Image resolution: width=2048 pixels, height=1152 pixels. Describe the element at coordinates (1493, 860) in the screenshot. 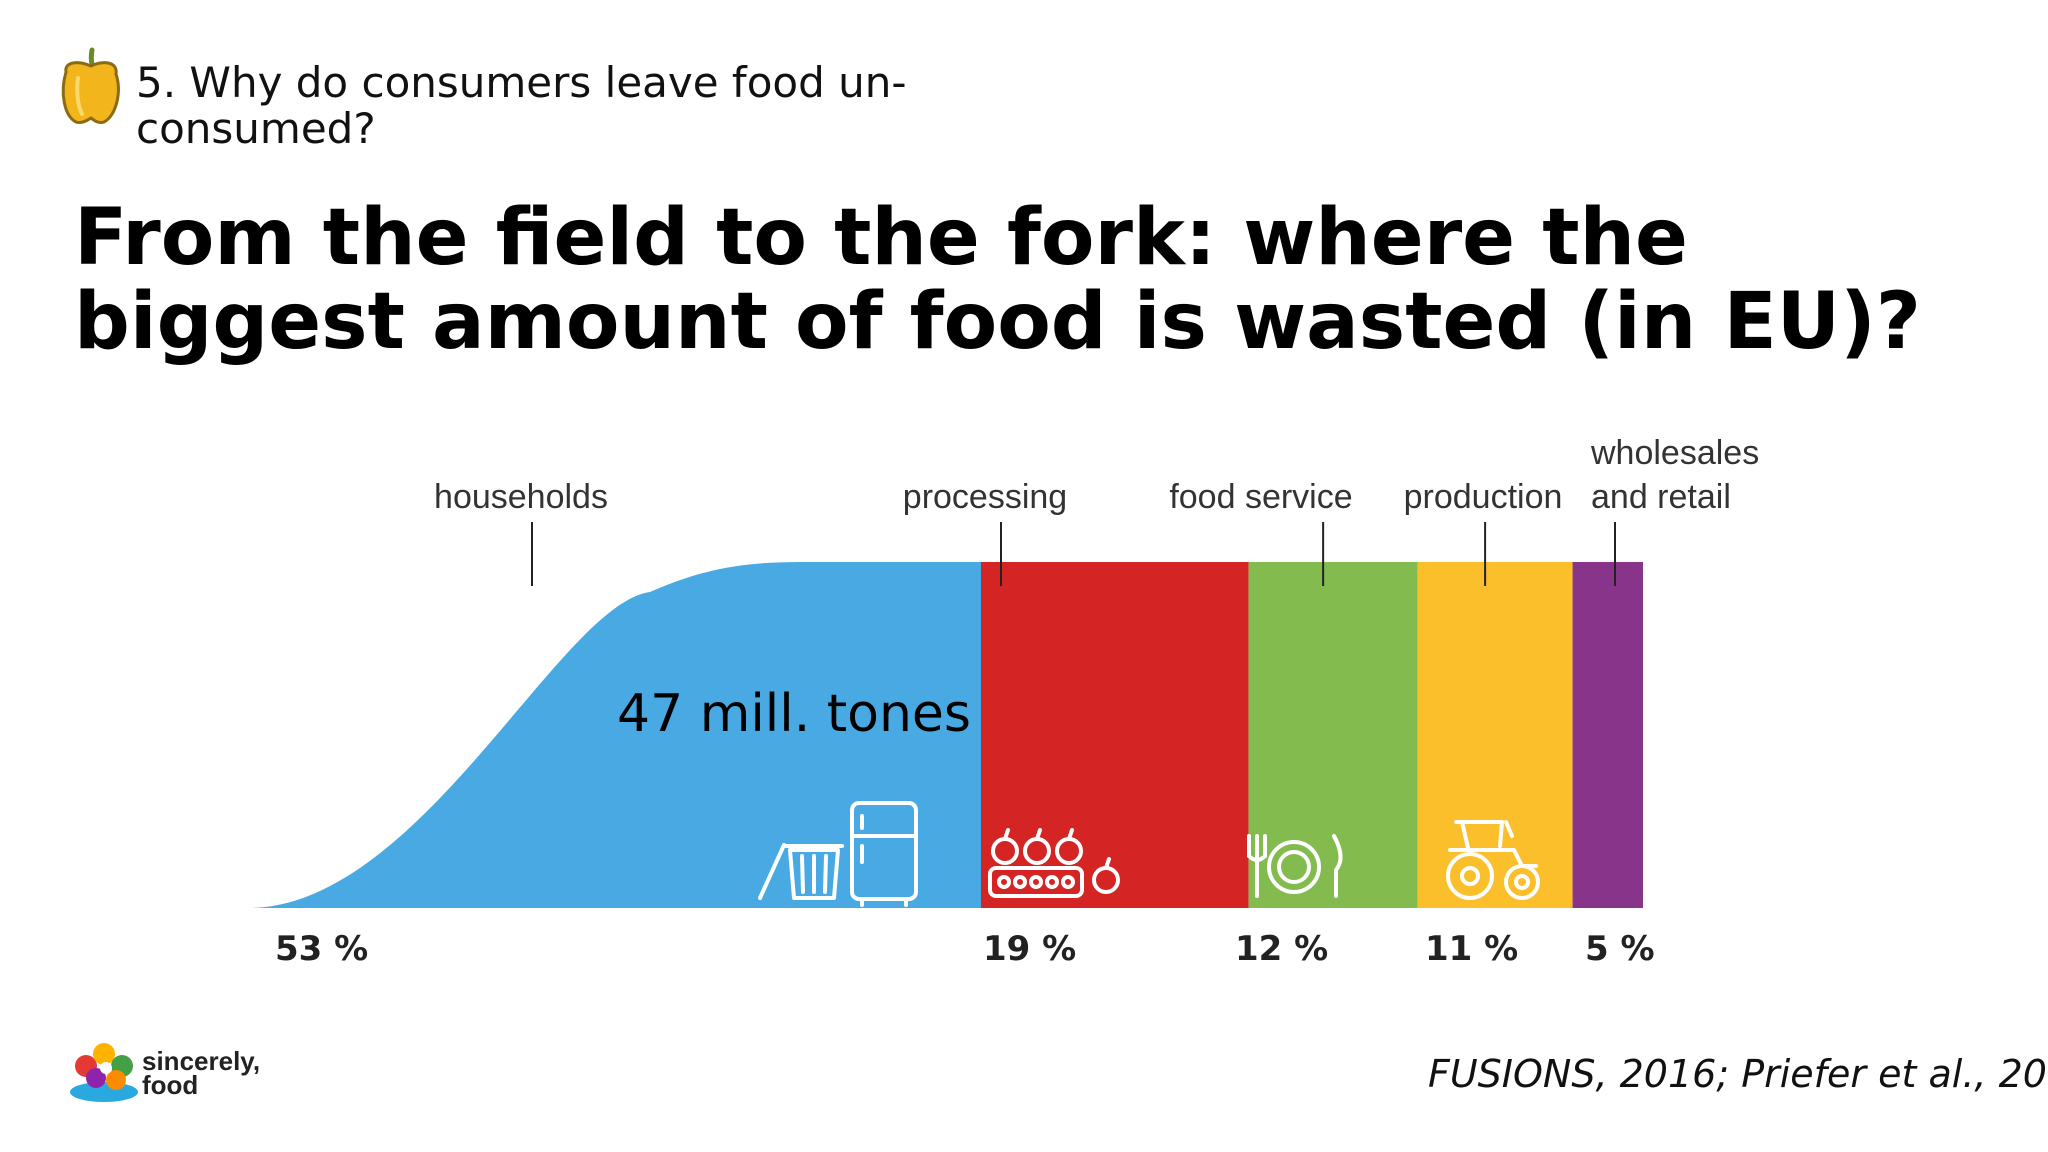

I see `tractor-icon` at that location.